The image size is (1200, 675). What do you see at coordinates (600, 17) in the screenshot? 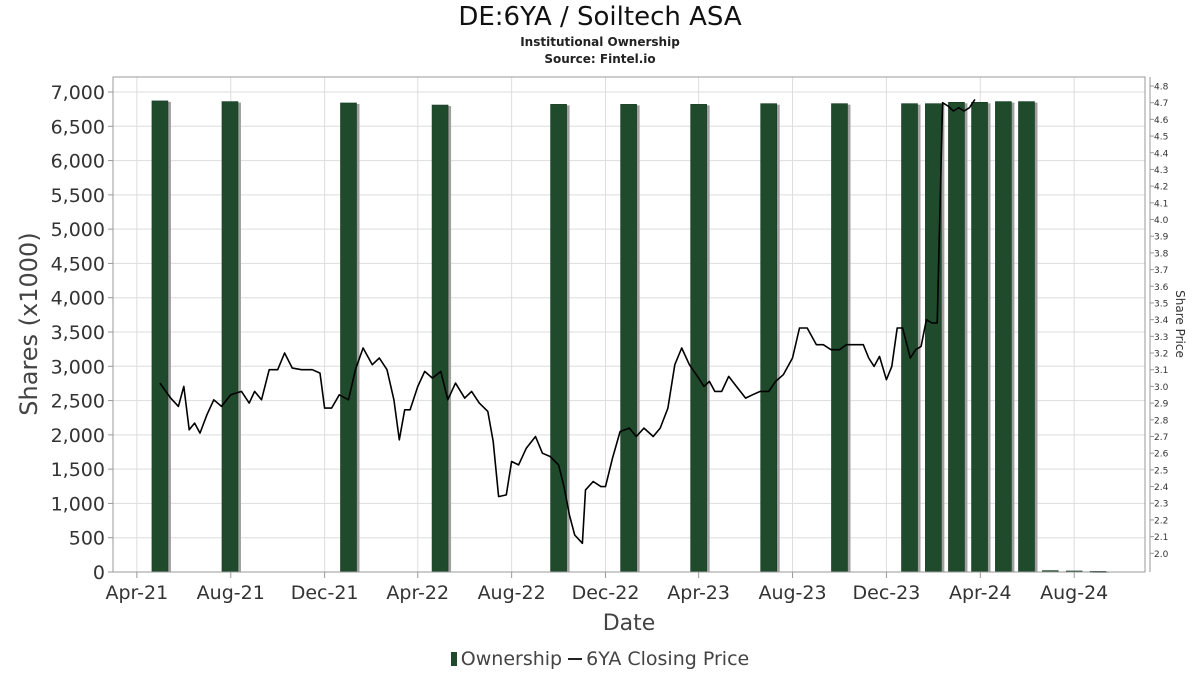
I see `chart-title: DE:6YA / Soiltech ASA` at bounding box center [600, 17].